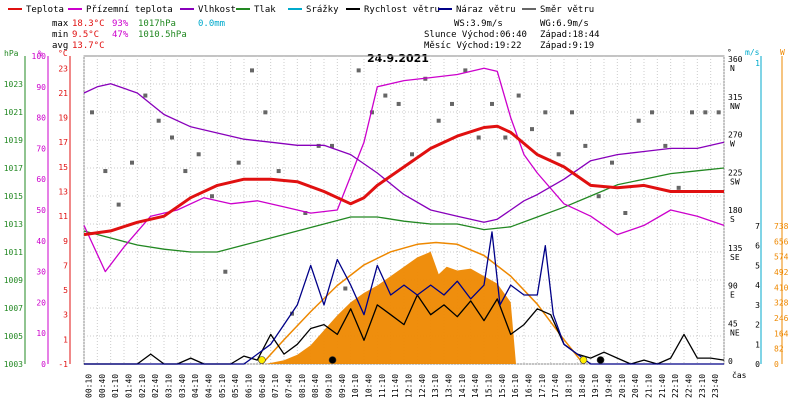  Describe the element at coordinates (65, 315) in the screenshot. I see `temperature-tick-label: 3` at that location.